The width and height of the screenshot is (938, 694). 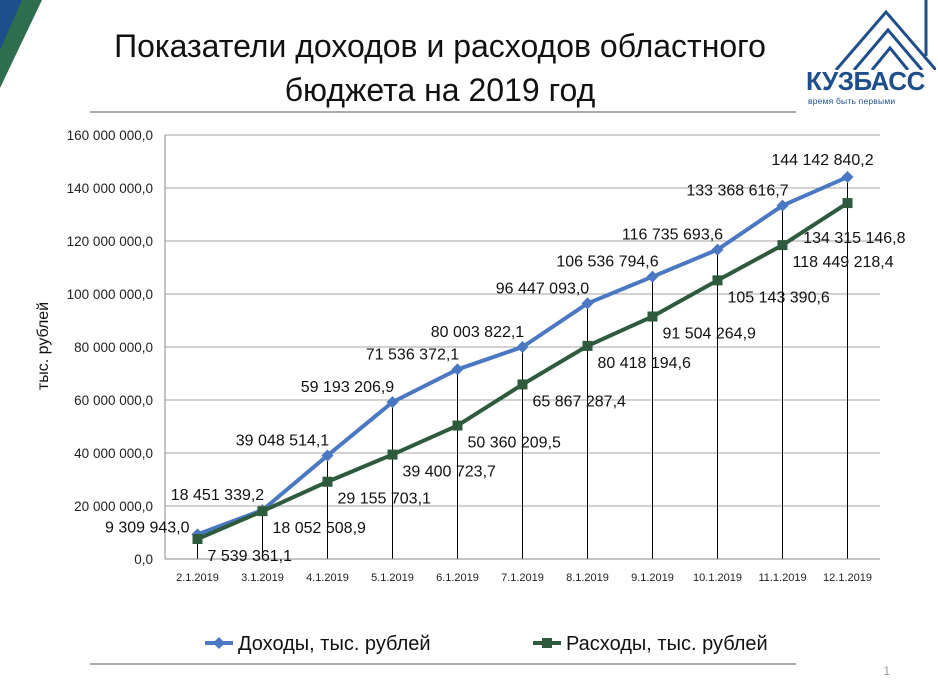 What do you see at coordinates (110, 135) in the screenshot?
I see `y-tick-label: 160 000 000,0` at bounding box center [110, 135].